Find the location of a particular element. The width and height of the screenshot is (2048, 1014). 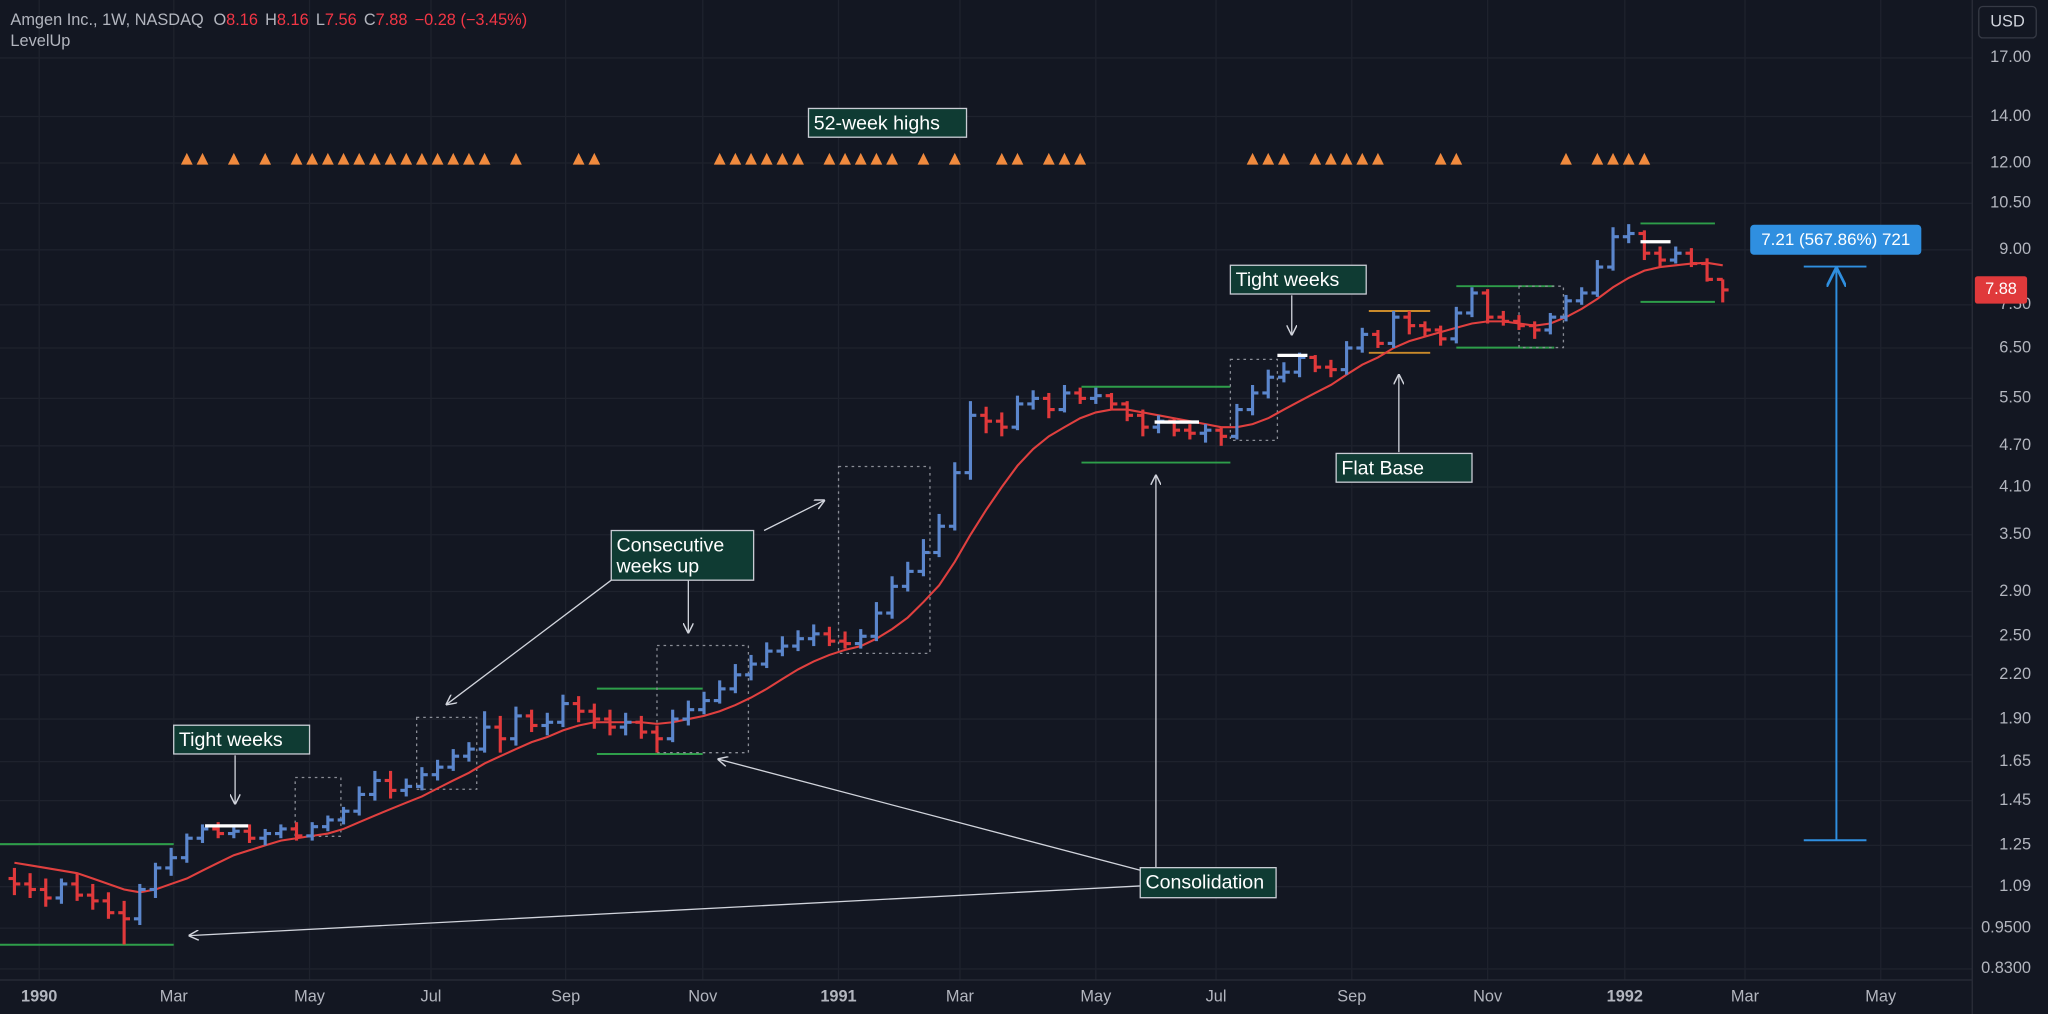

symbol: Amgen Inc., 1W, NASDAQ is located at coordinates (106, 20).